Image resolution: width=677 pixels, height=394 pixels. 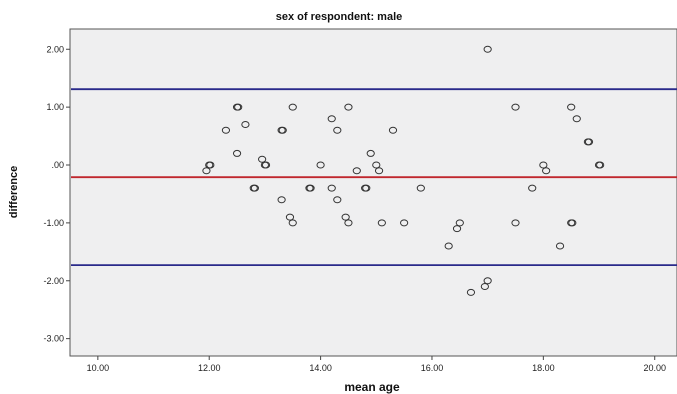 I want to click on y-tick-label-2: .00, so click(x=57, y=165).